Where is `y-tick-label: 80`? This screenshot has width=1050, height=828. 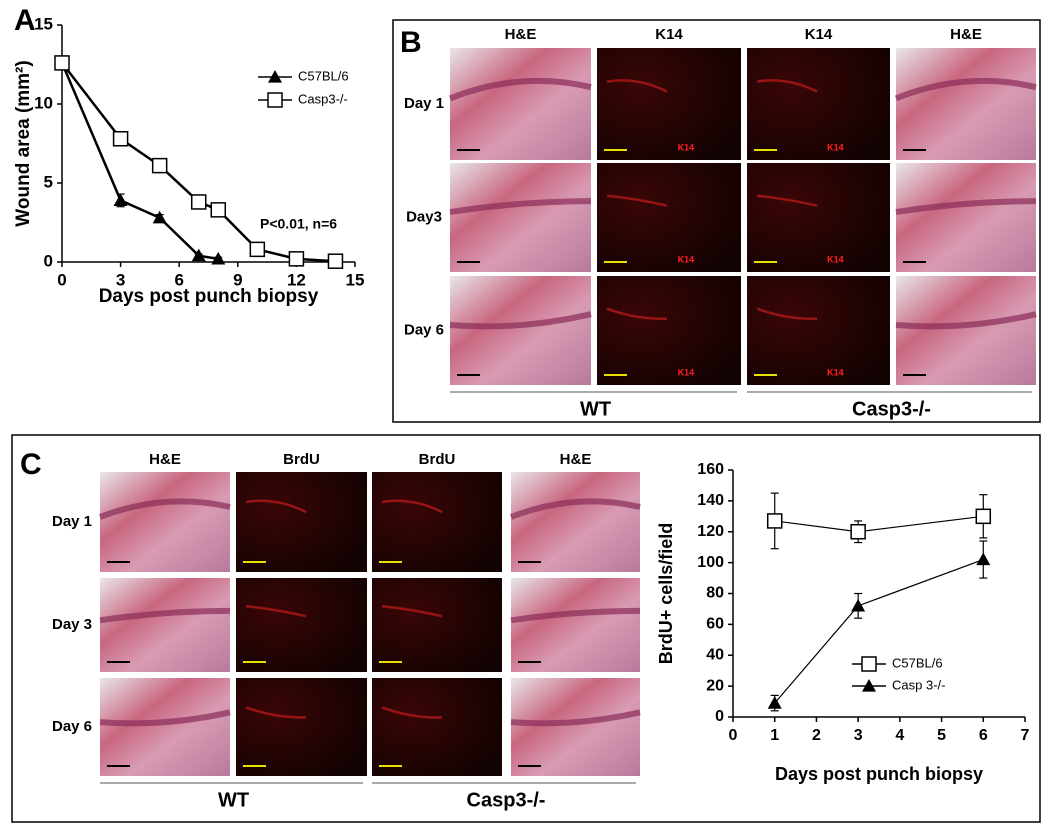
y-tick-label: 80 is located at coordinates (715, 593).